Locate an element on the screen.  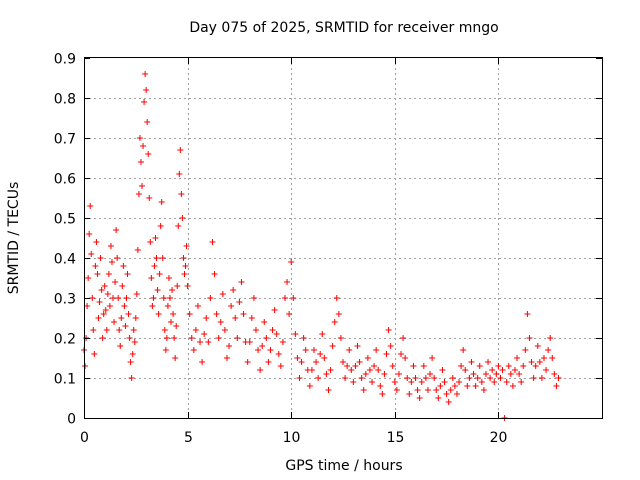
y-tick-label: 0.8 is located at coordinates (65, 100).